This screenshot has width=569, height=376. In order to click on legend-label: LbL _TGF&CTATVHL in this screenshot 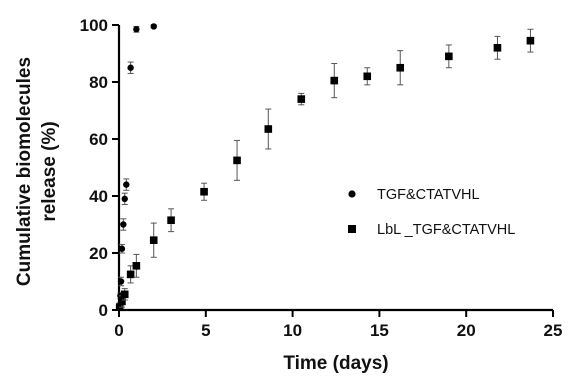, I will do `click(446, 230)`.